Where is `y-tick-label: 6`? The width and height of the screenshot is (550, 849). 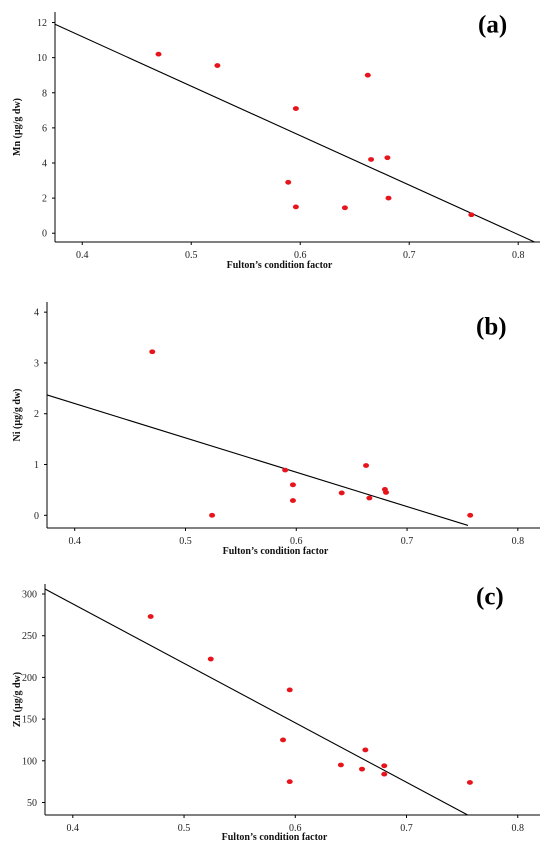 y-tick-label: 6 is located at coordinates (44, 128).